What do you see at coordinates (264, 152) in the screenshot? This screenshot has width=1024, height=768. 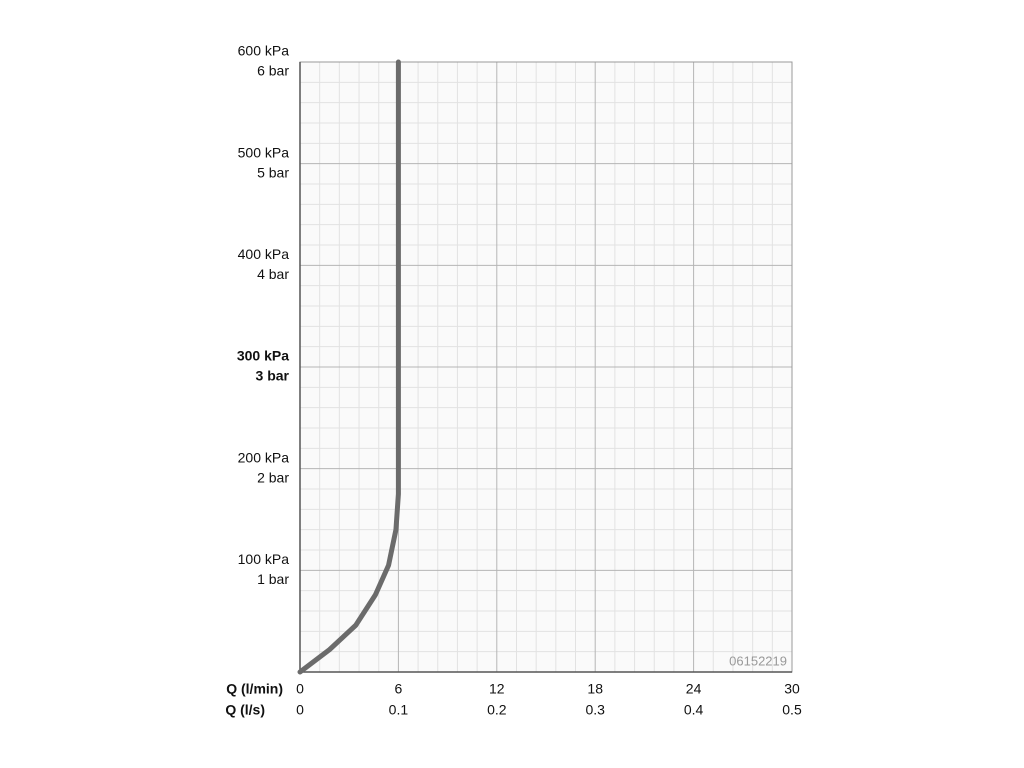 I see `y-tick-label: 500 kPa` at bounding box center [264, 152].